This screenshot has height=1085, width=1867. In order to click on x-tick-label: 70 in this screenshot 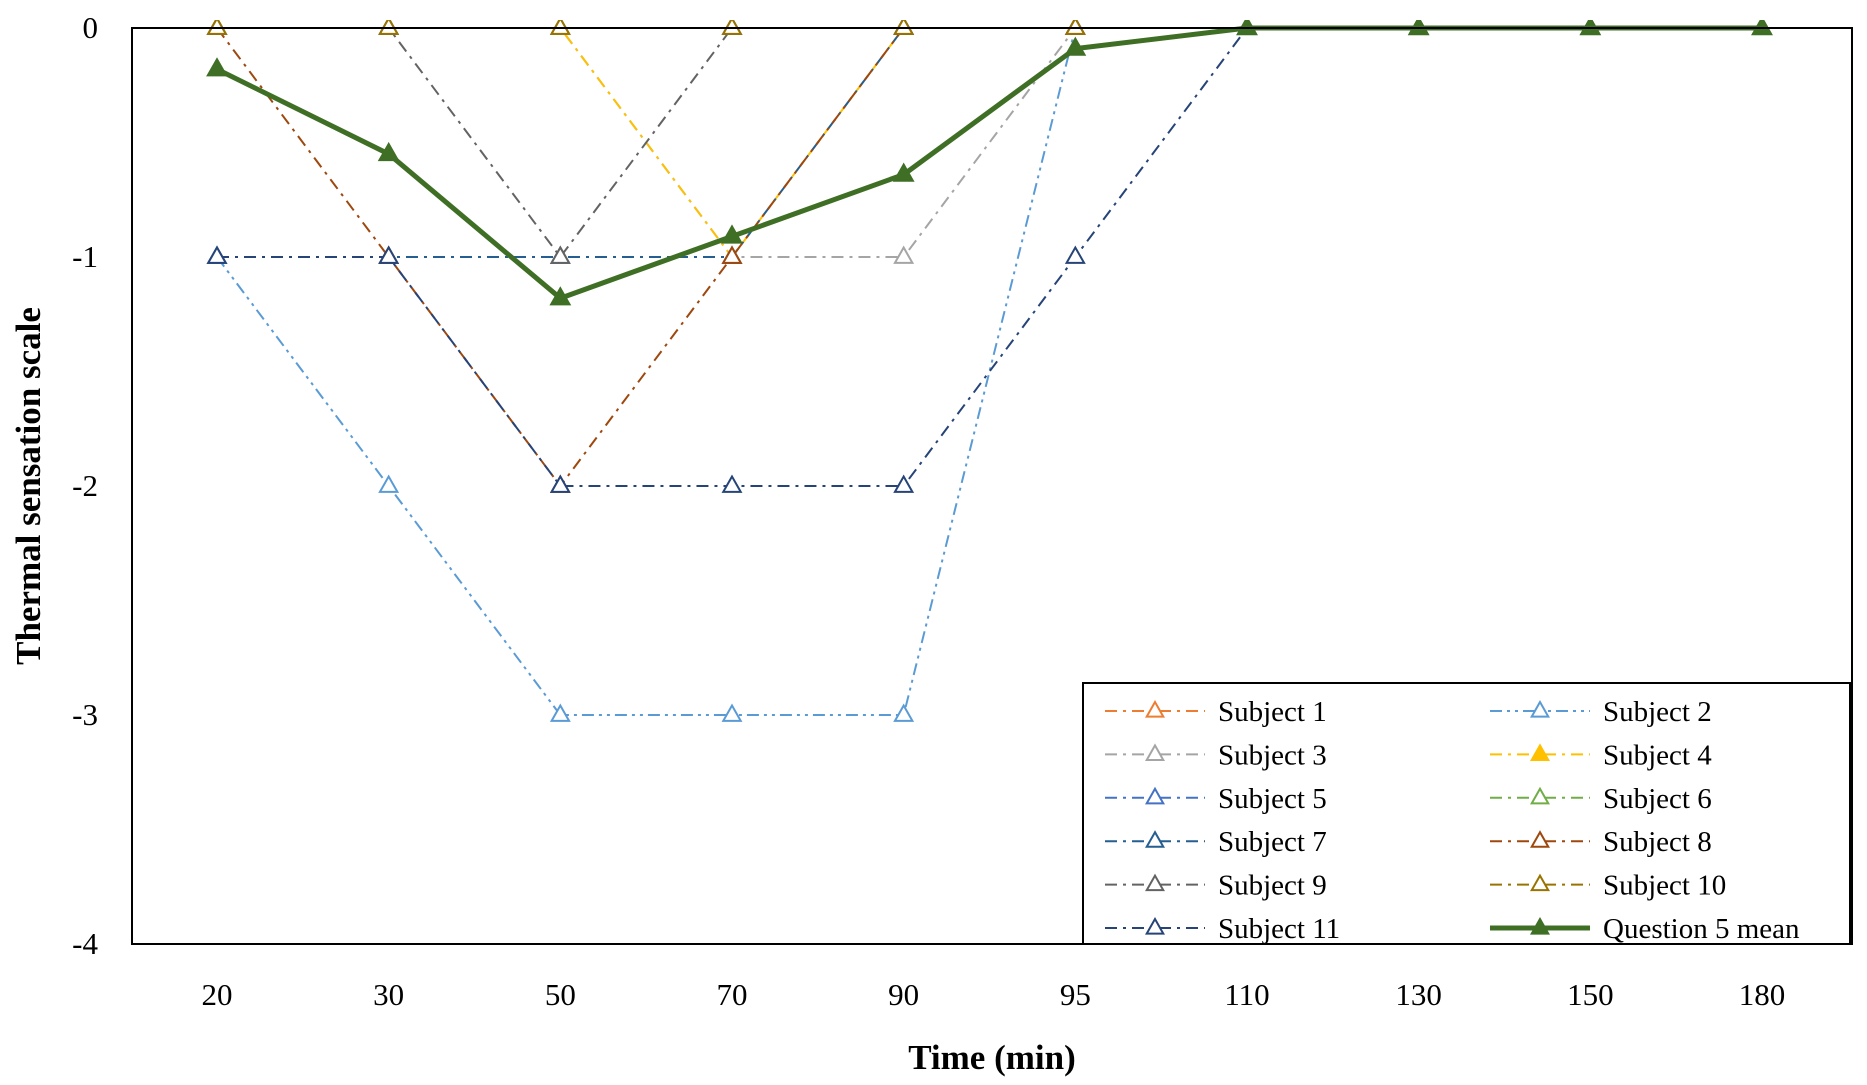, I will do `click(732, 994)`.